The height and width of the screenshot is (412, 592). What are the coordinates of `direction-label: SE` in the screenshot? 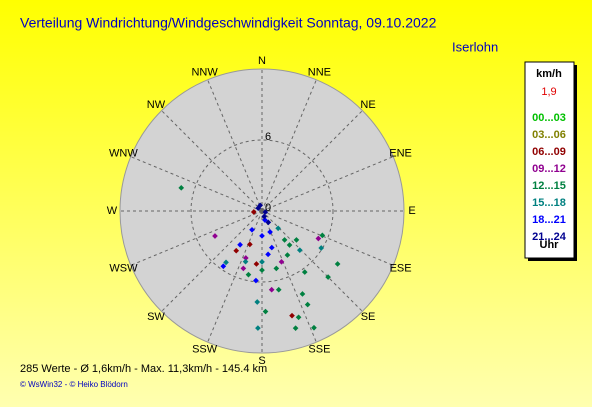 It's located at (368, 317).